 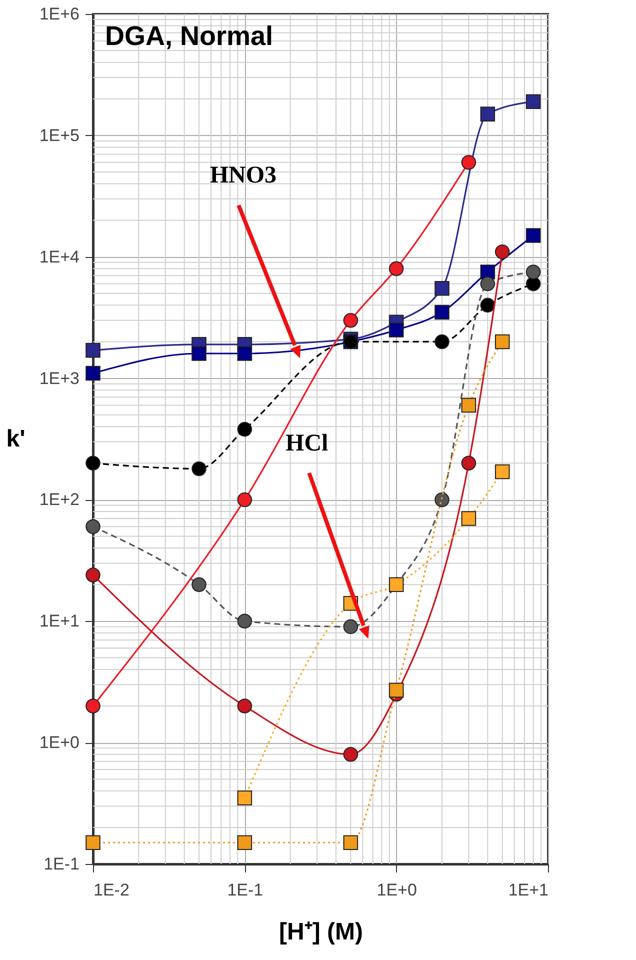 I want to click on x-tick-label: 1E-1, so click(x=245, y=890).